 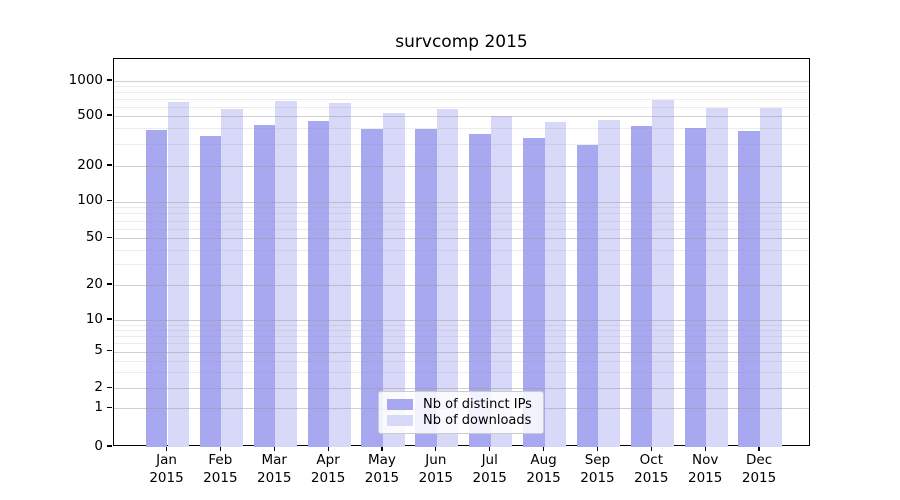 What do you see at coordinates (436, 460) in the screenshot?
I see `x-tick-month: Jun` at bounding box center [436, 460].